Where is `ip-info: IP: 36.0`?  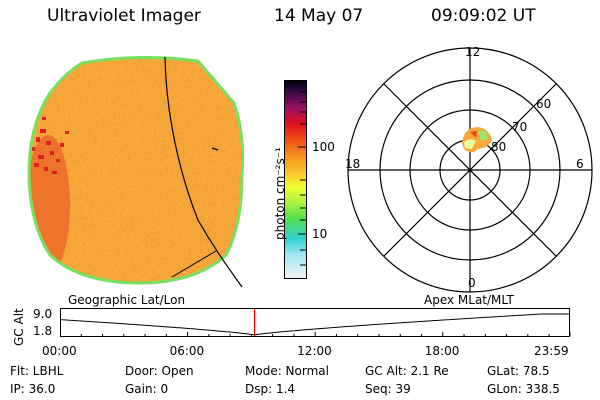 ip-info: IP: 36.0 is located at coordinates (33, 389).